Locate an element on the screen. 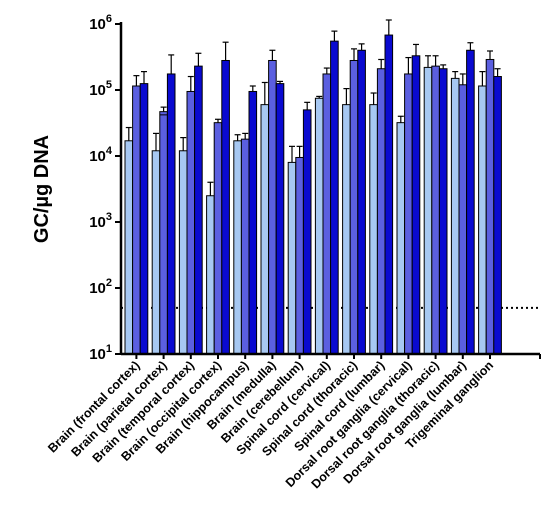  y-tick-label: 10⁵ is located at coordinates (100, 89).